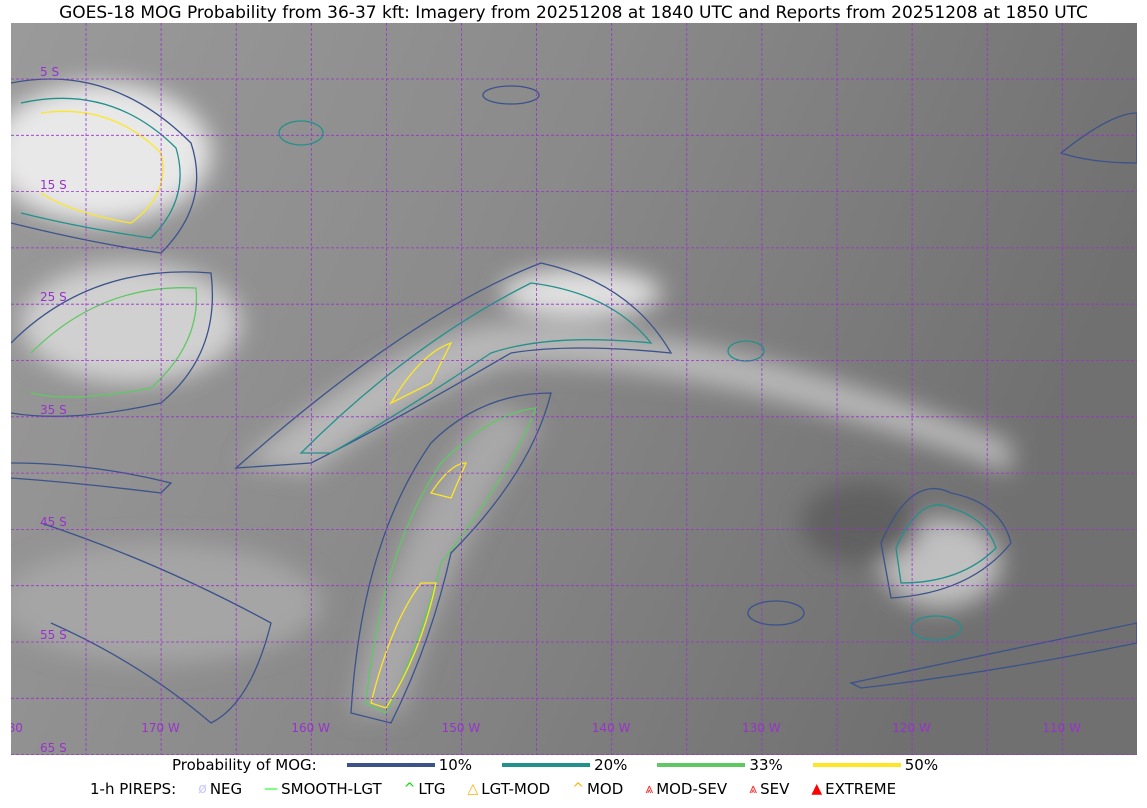  What do you see at coordinates (331, 789) in the screenshot?
I see `pirep-label: SMOOTH-LGT` at bounding box center [331, 789].